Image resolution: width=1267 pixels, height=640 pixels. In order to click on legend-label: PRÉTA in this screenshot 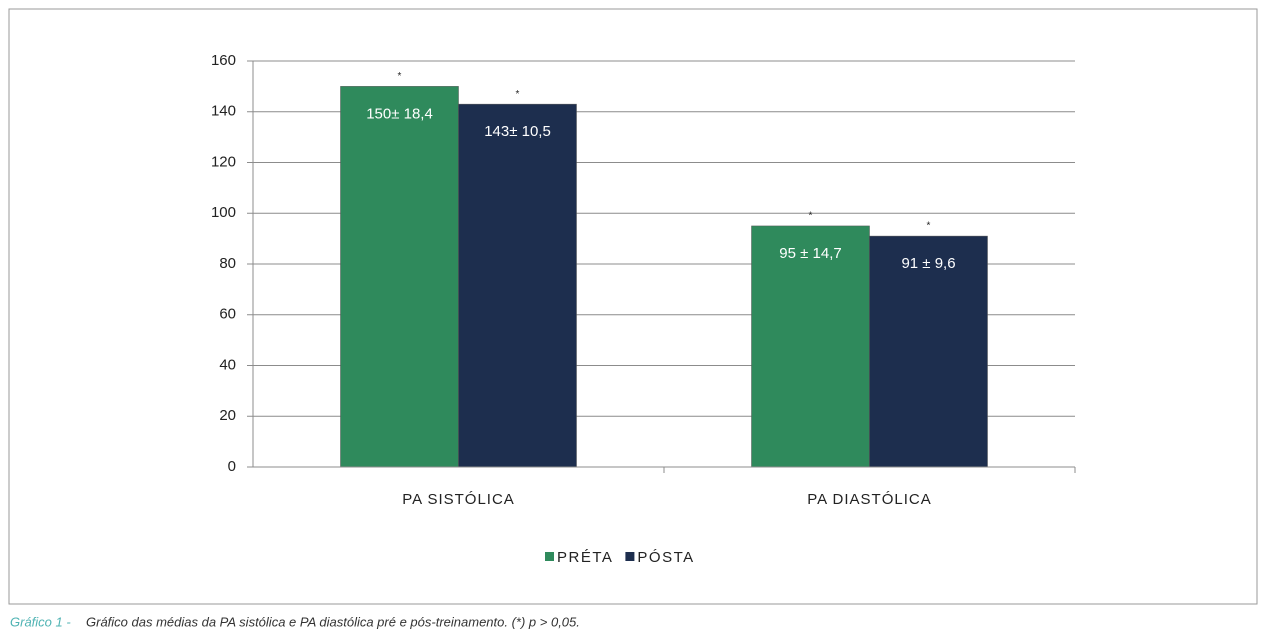, I will do `click(585, 557)`.